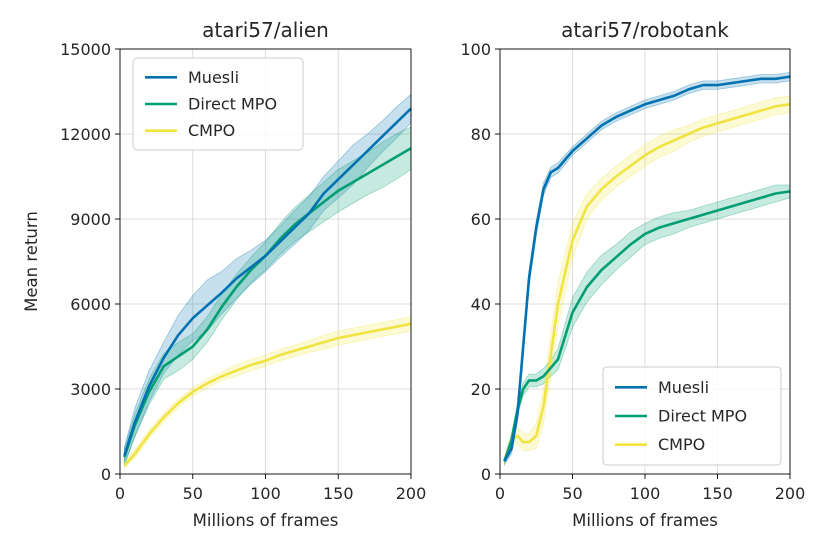  Describe the element at coordinates (475, 49) in the screenshot. I see `y-tick-label: 100` at that location.